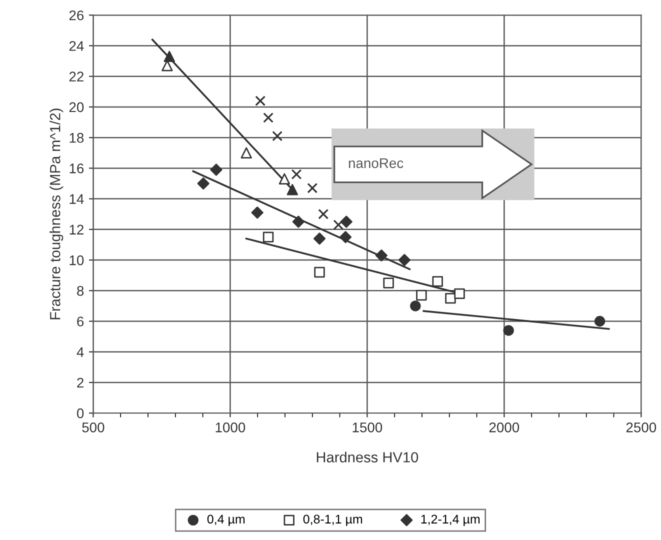 This screenshot has height=540, width=661. I want to click on y-tick-label: 10, so click(77, 260).